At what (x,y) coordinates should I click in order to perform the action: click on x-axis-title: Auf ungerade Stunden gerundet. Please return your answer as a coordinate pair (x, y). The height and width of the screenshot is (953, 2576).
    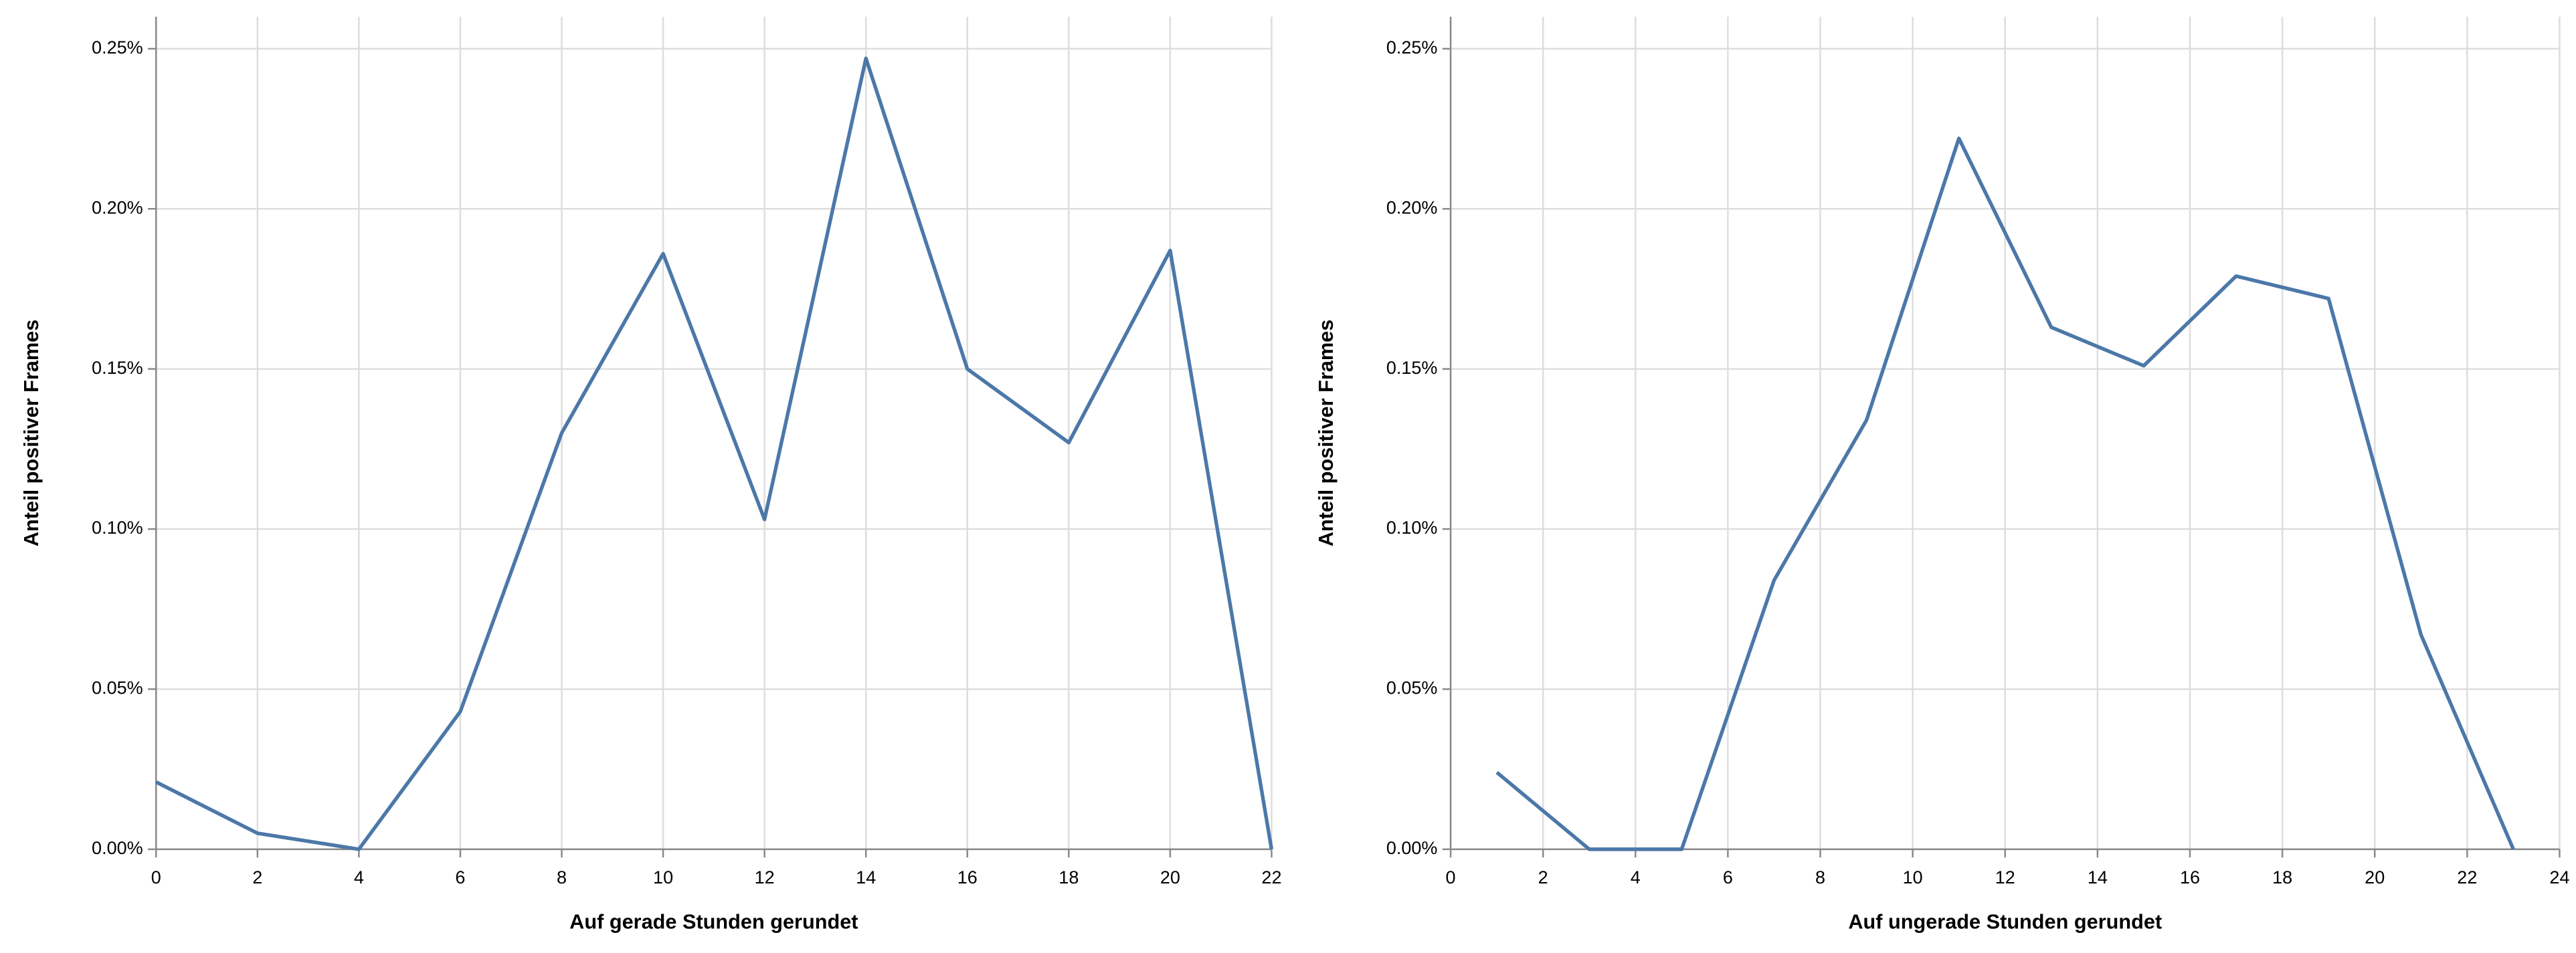
    Looking at the image, I should click on (2005, 921).